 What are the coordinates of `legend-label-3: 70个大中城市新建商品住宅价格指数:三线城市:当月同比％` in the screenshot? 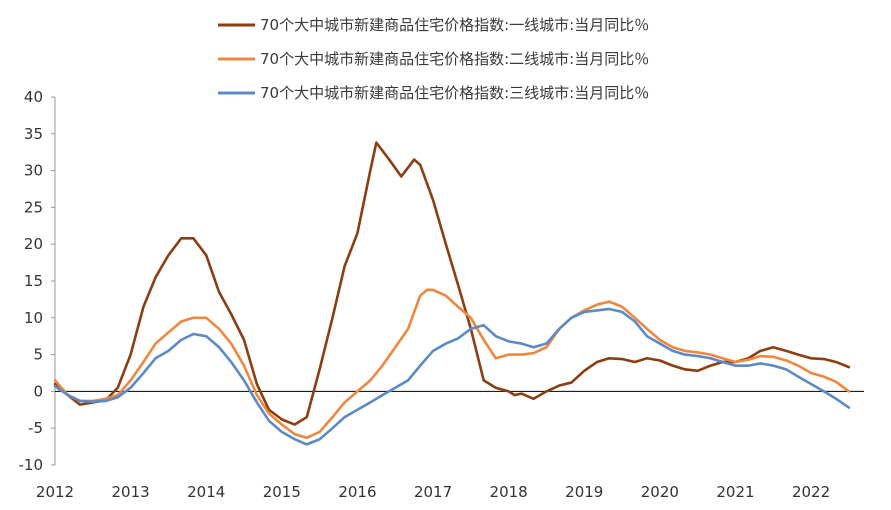 It's located at (454, 93).